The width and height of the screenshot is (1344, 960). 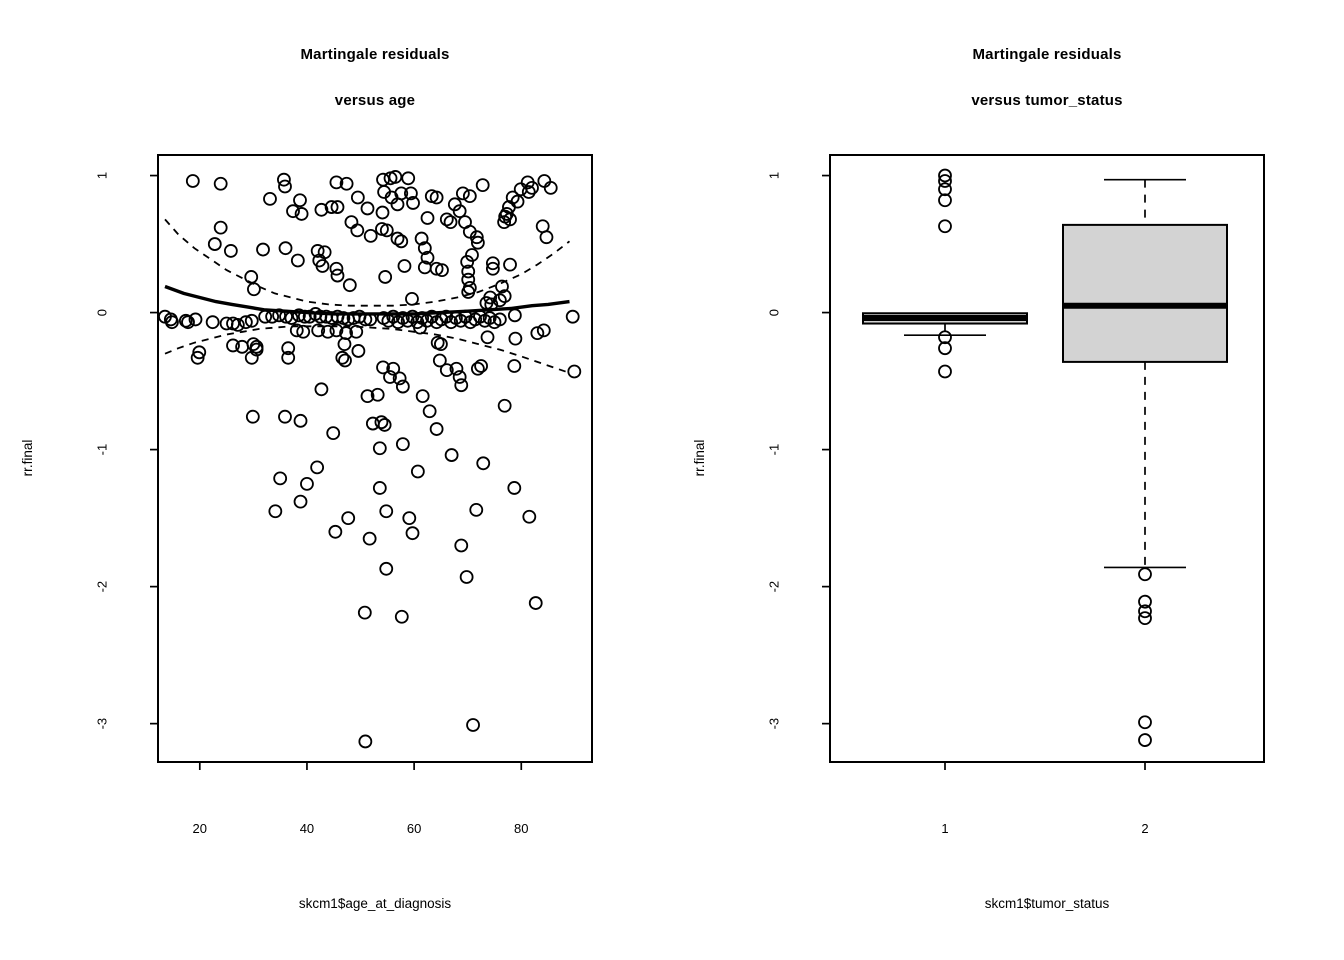 What do you see at coordinates (414, 828) in the screenshot?
I see `x-tick-label: 60` at bounding box center [414, 828].